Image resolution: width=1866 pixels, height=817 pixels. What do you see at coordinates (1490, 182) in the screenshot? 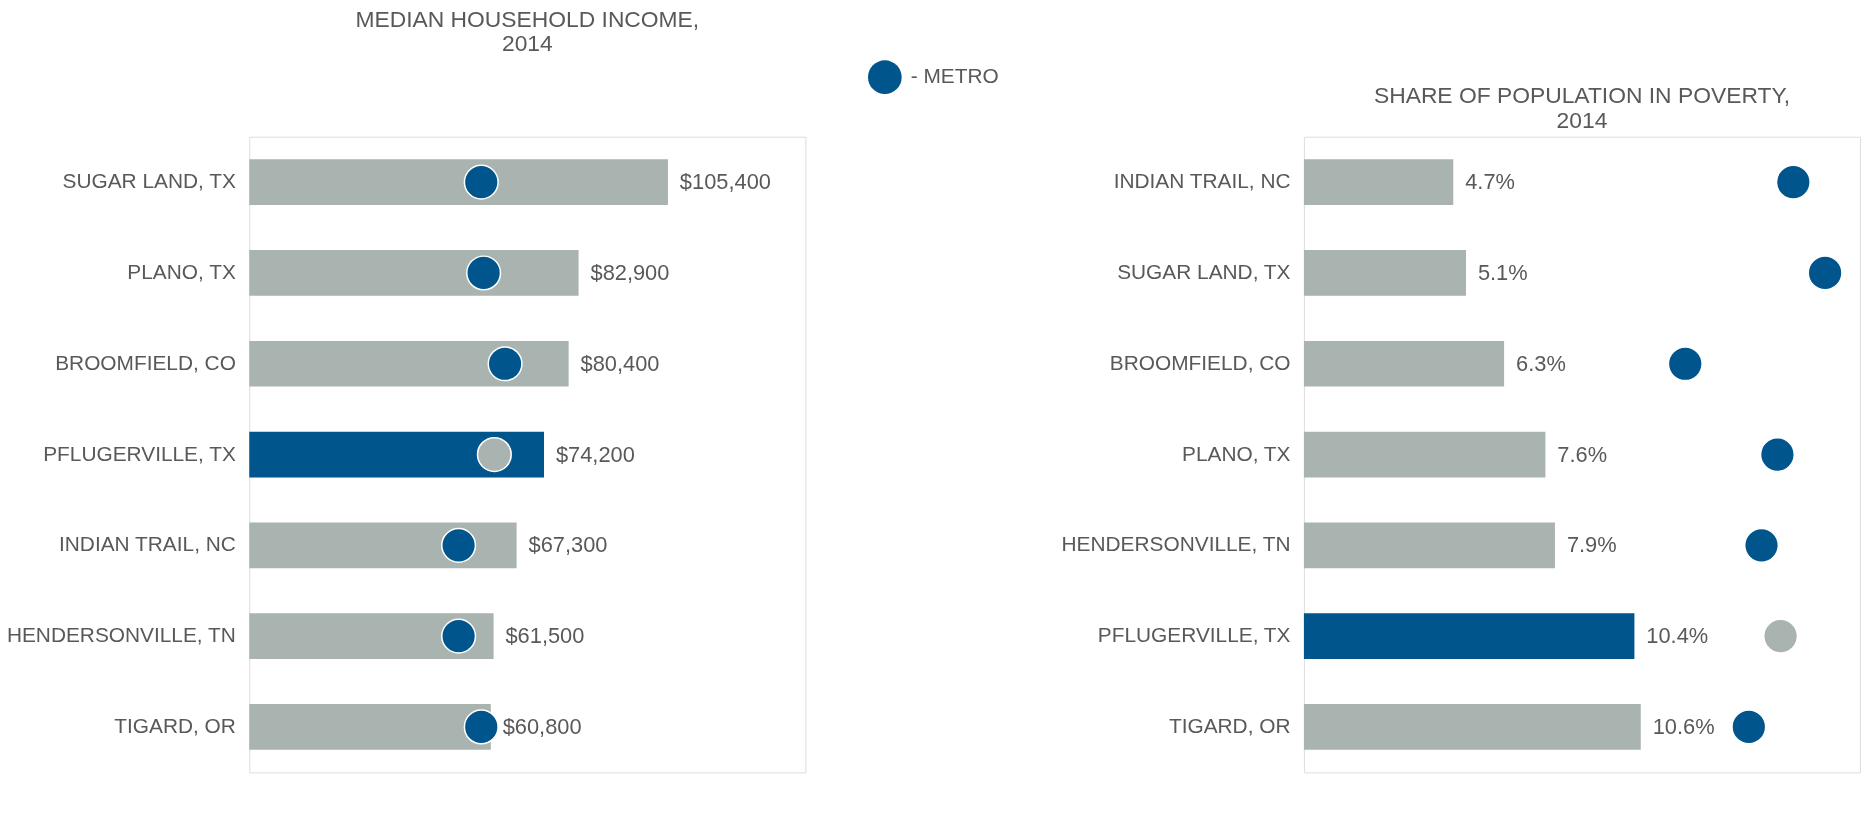
I see `data-label: 4.7%` at bounding box center [1490, 182].